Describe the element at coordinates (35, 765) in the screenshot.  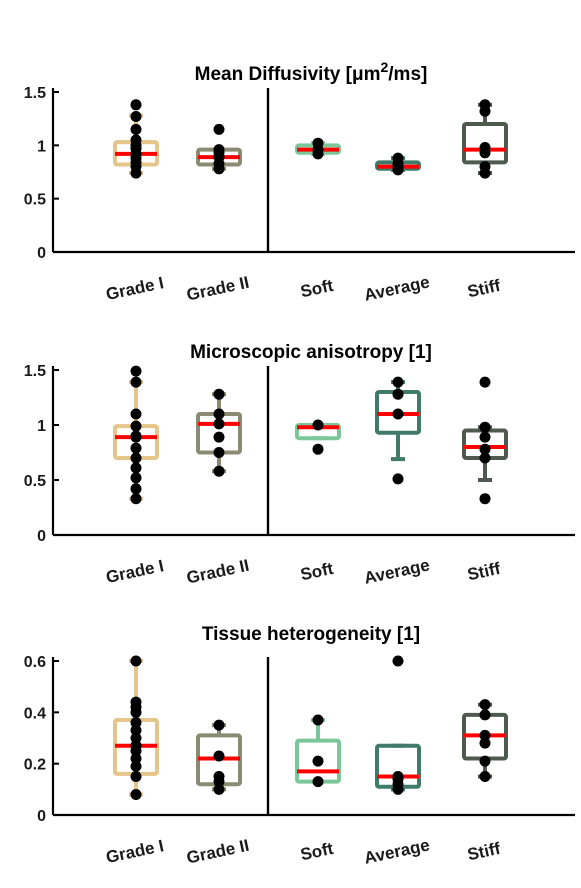
I see `y-tick-label: 0.2` at that location.